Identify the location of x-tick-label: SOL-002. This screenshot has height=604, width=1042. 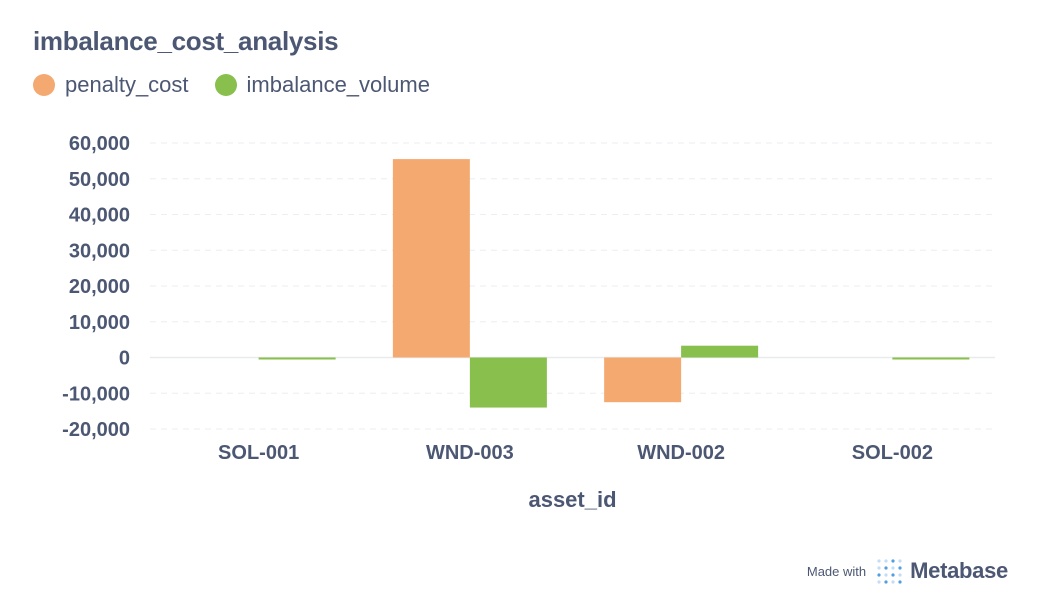
(892, 453).